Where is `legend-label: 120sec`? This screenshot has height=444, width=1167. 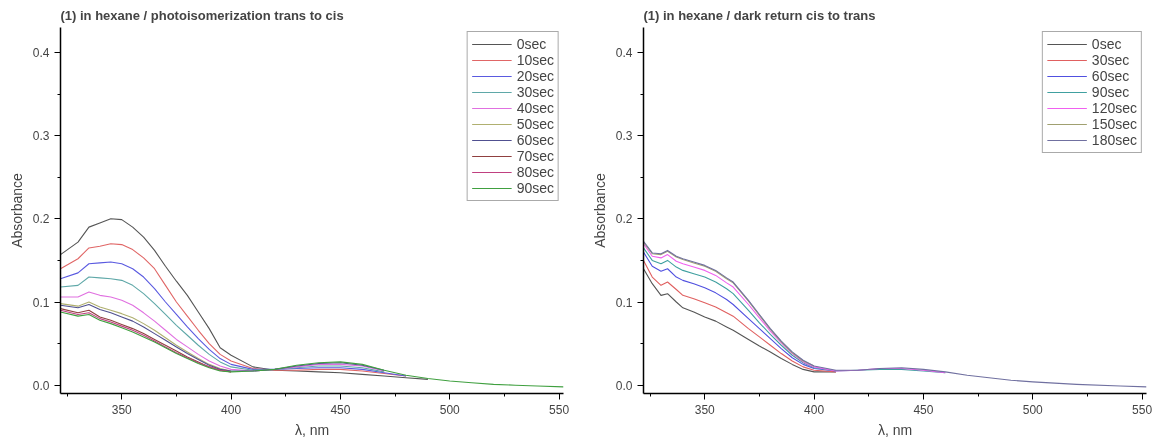 legend-label: 120sec is located at coordinates (1114, 108).